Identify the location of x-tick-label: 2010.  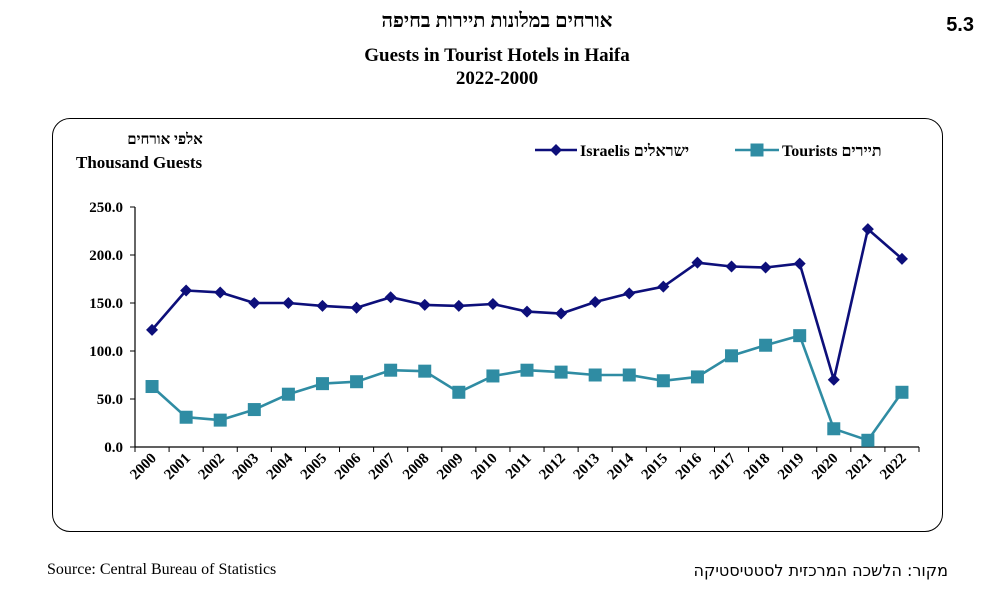
(484, 467).